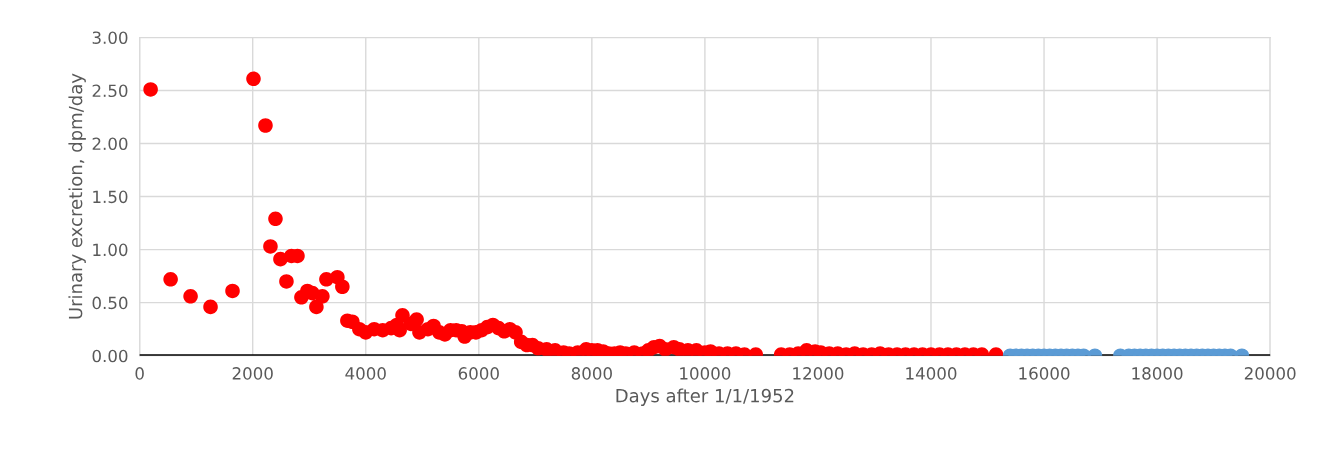  Describe the element at coordinates (705, 397) in the screenshot. I see `x-axis-title: Days after 1/1/1952` at that location.